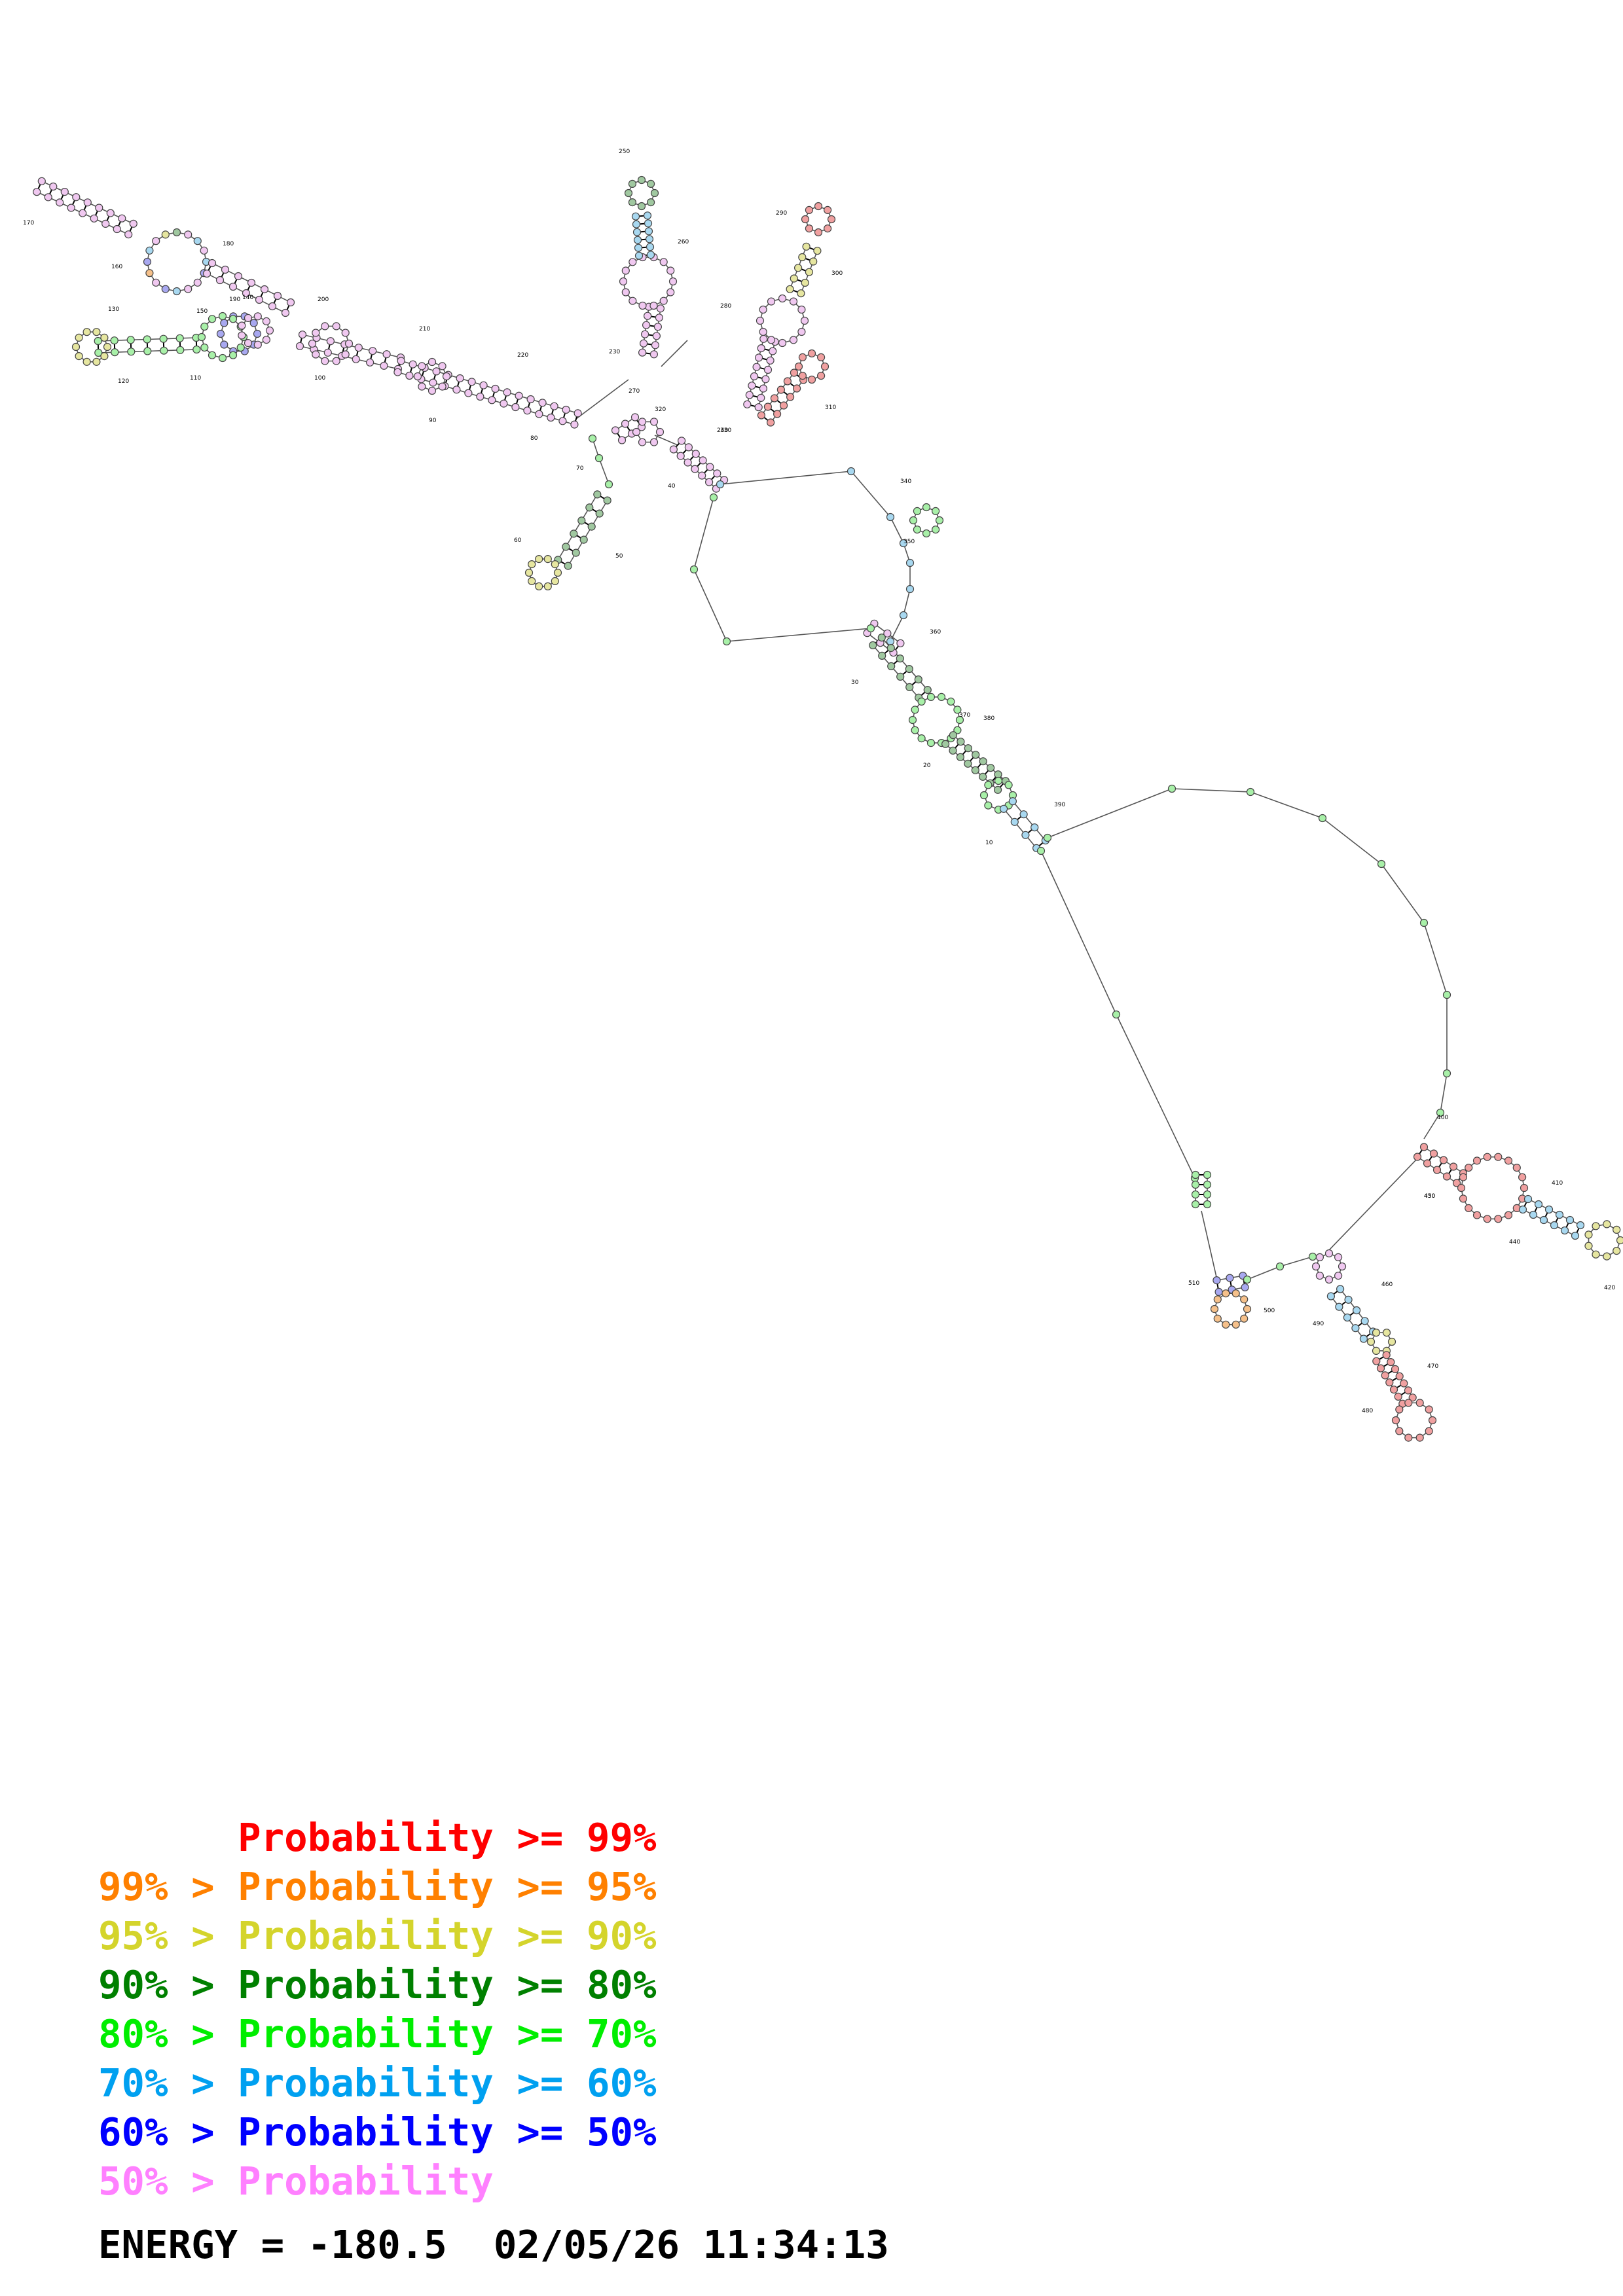 The width and height of the screenshot is (1623, 2296). I want to click on position-label: 40, so click(672, 486).